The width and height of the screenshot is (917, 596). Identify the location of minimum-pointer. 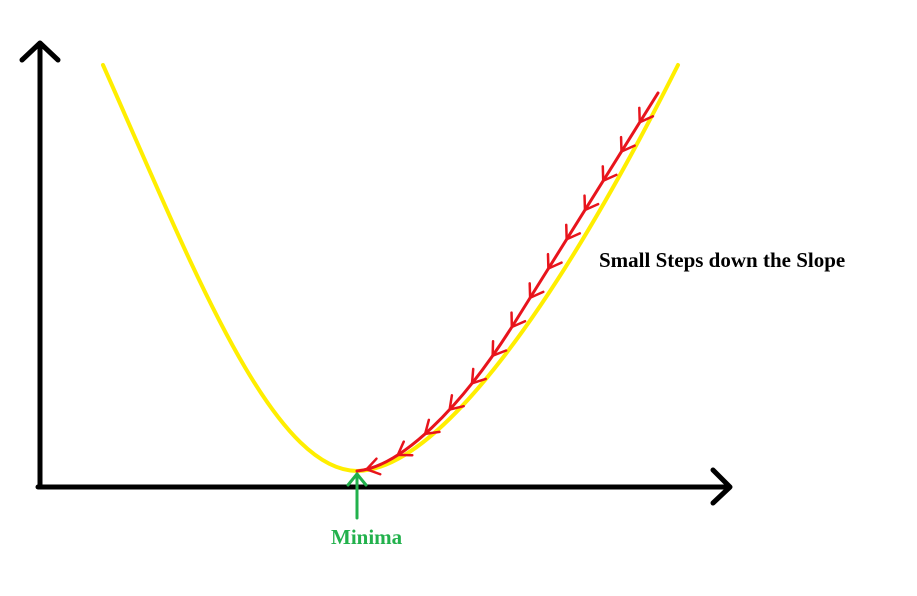
(357, 496).